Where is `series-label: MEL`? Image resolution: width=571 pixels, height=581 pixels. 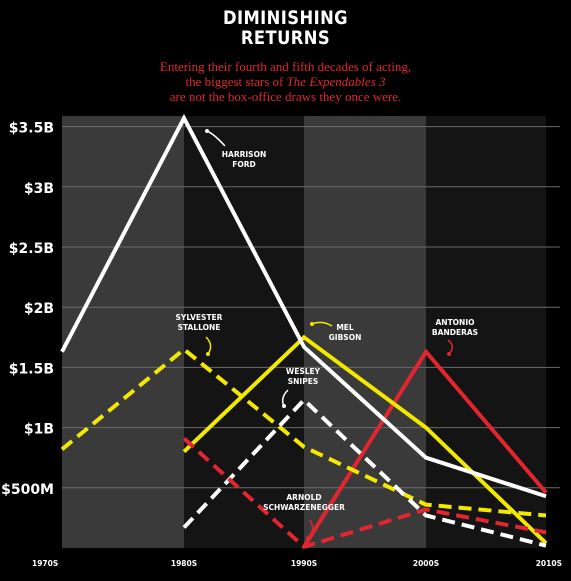
series-label: MEL is located at coordinates (345, 327).